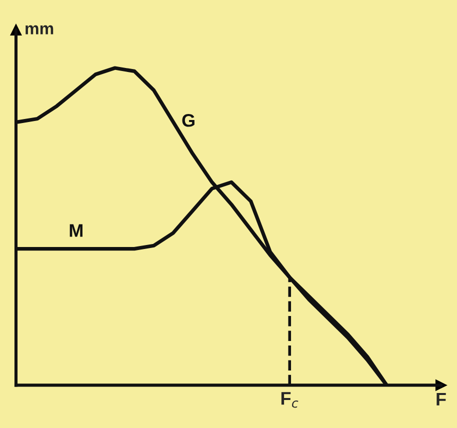  What do you see at coordinates (188, 120) in the screenshot?
I see `series-label: G` at bounding box center [188, 120].